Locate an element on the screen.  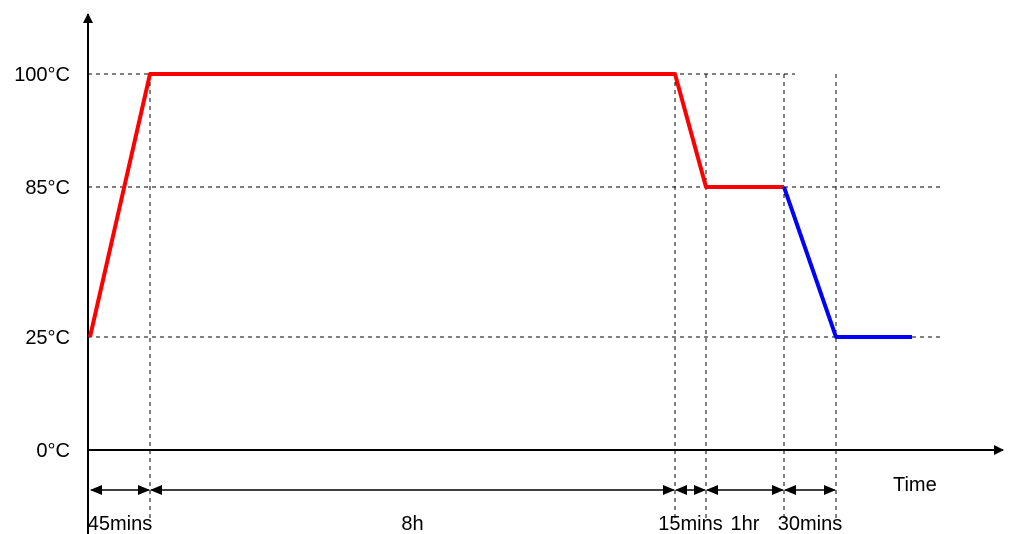
x-axis-title: Time is located at coordinates (915, 485).